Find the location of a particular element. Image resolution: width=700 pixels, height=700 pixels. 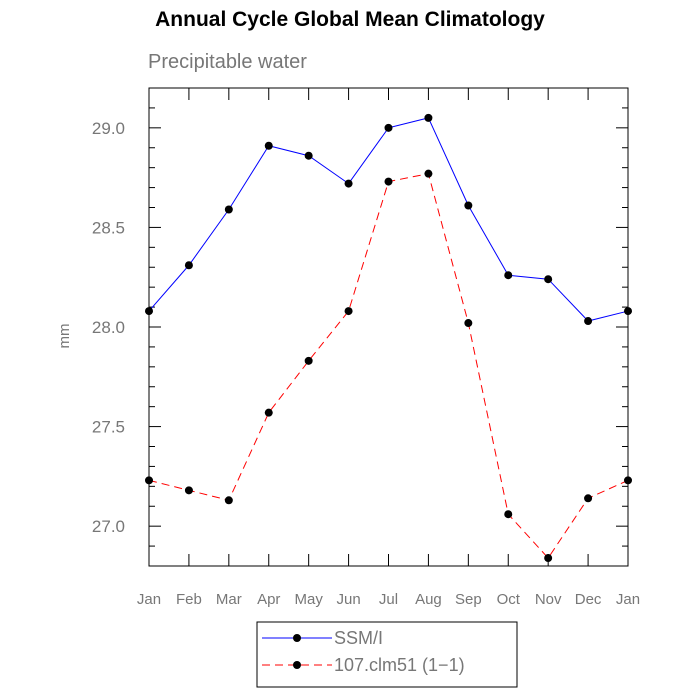

x-tick-label: Jun is located at coordinates (348, 599).